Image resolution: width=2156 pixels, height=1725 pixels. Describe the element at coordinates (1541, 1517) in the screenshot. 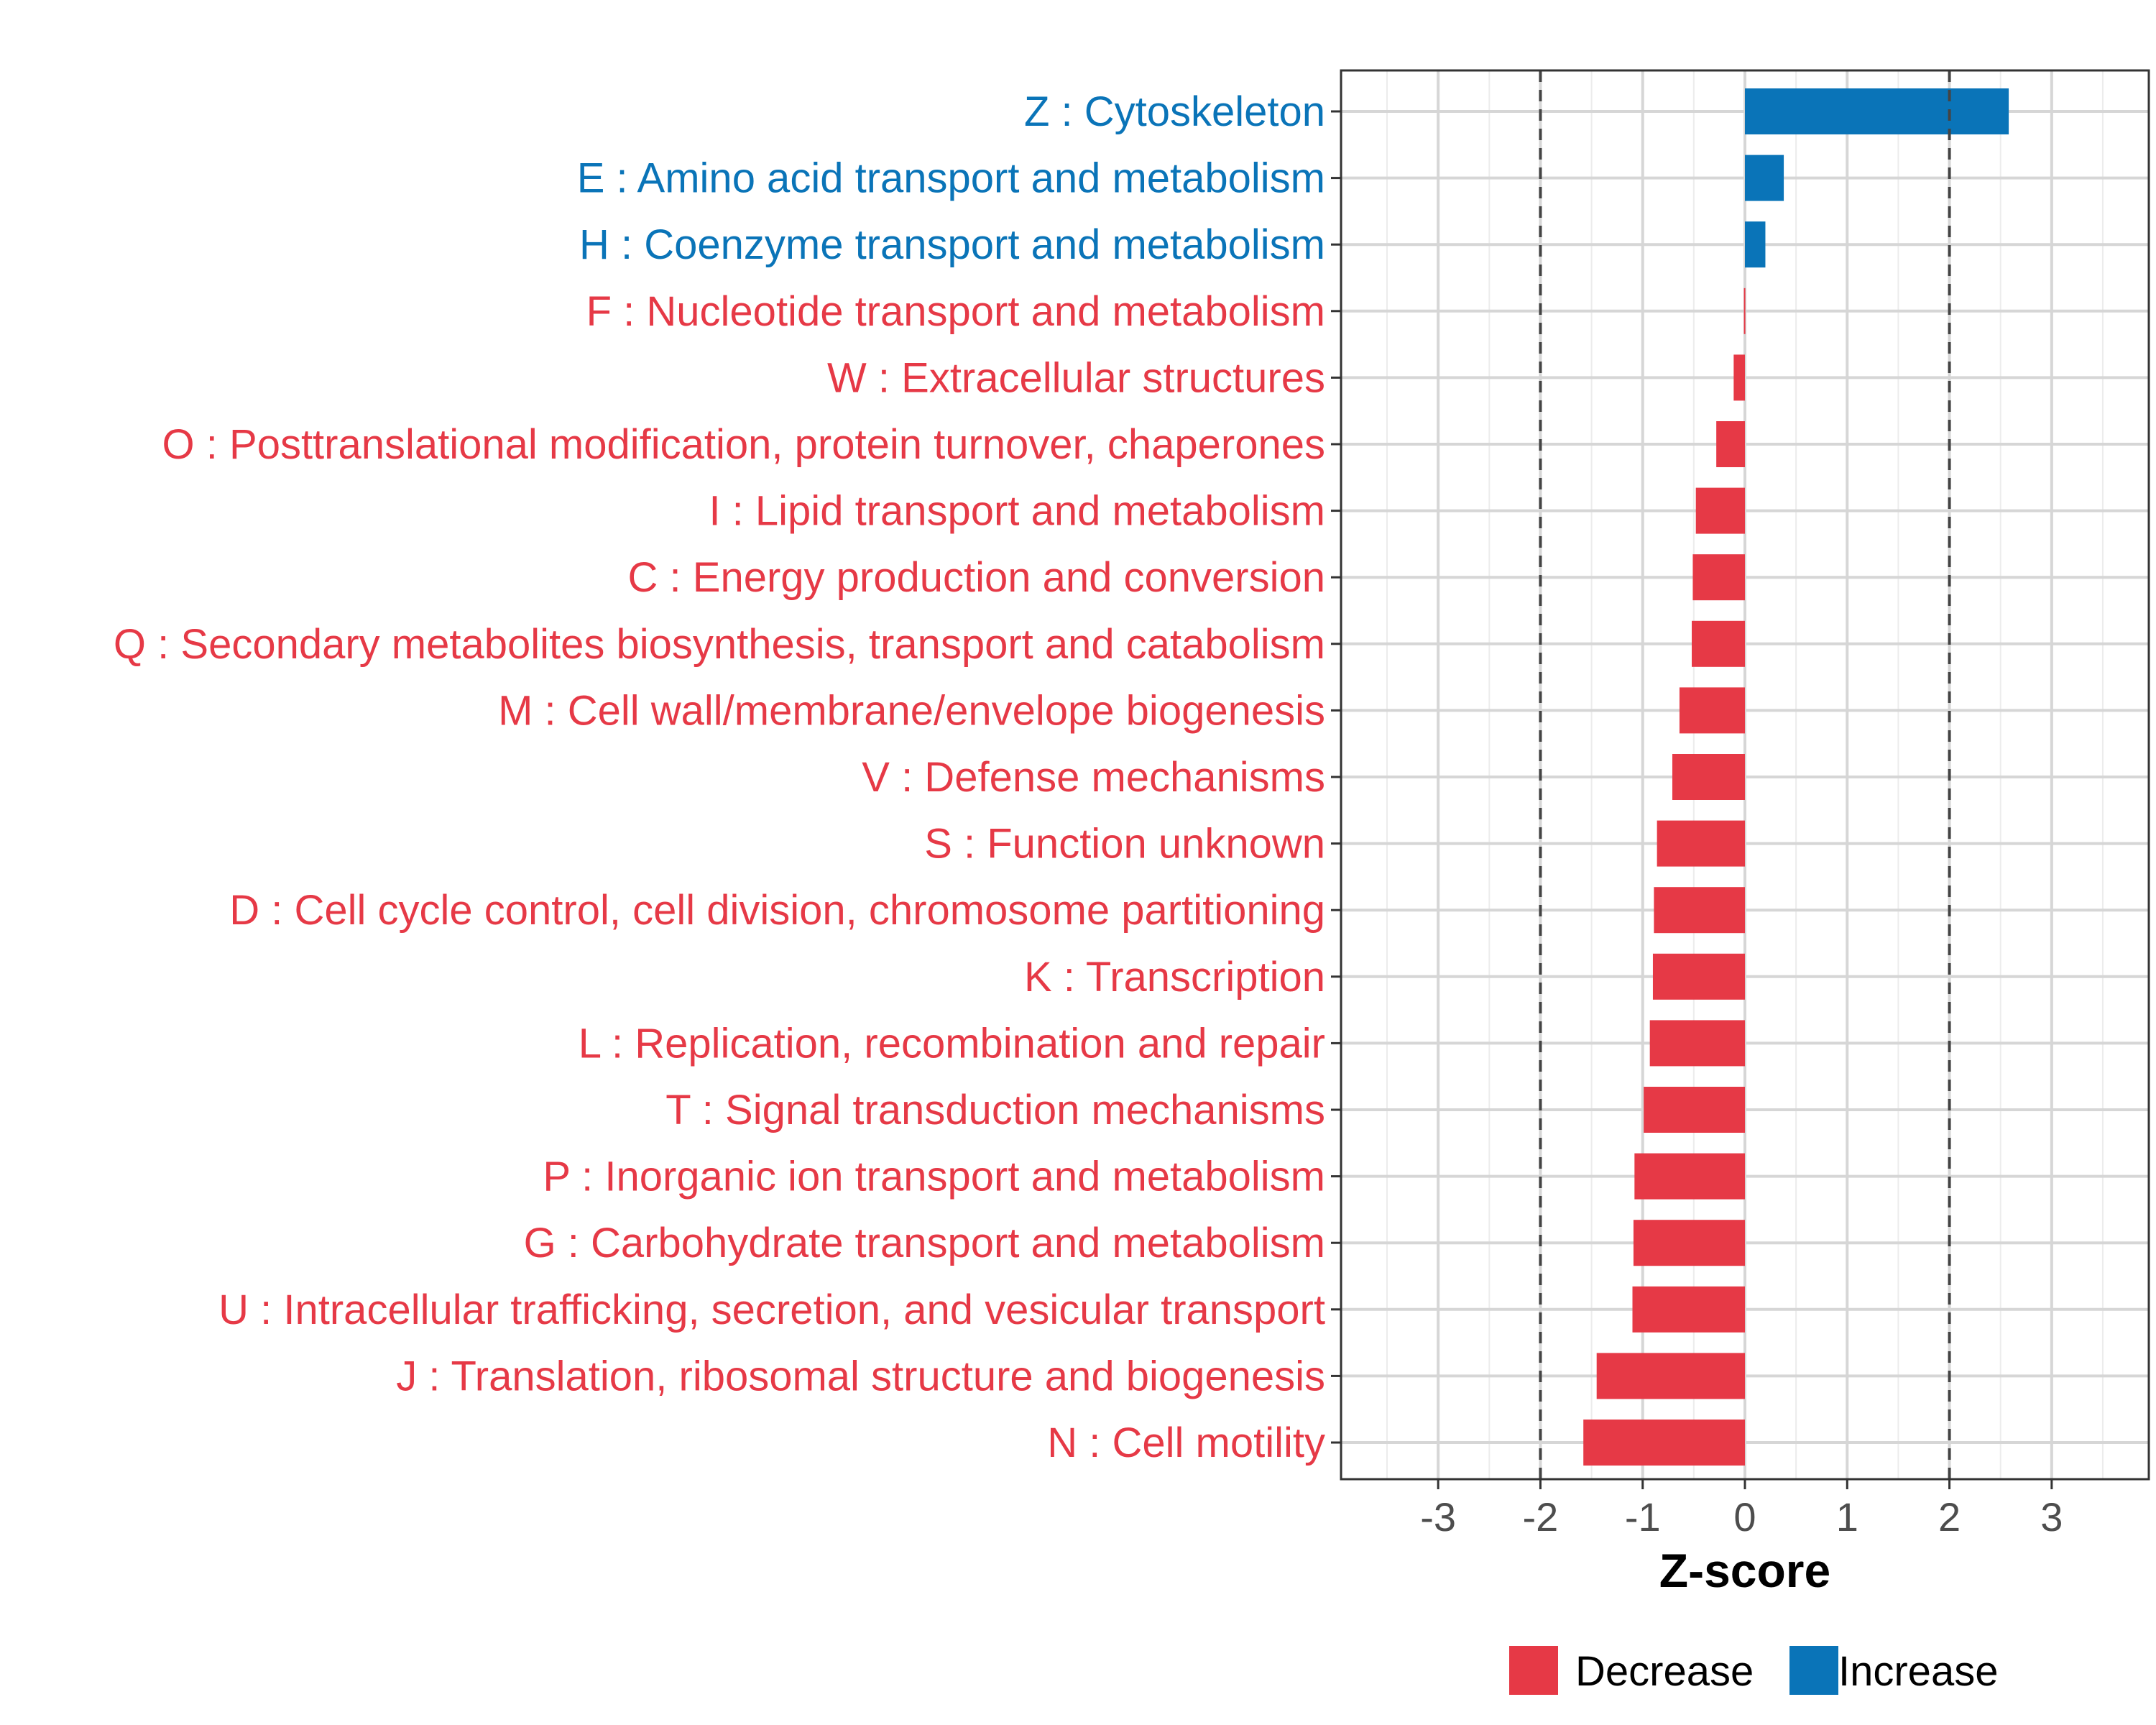

I see `x-tick-label: -2` at that location.